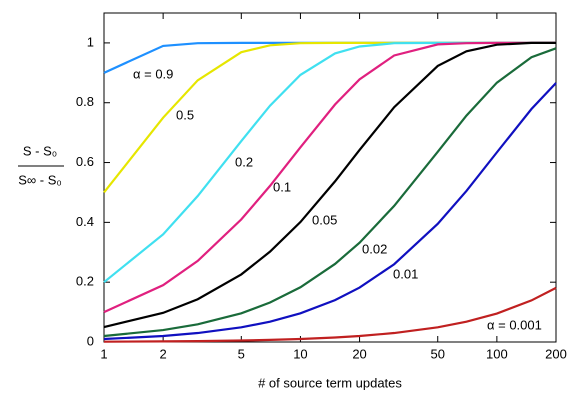 The height and width of the screenshot is (410, 578). What do you see at coordinates (241, 353) in the screenshot?
I see `x-tick-label: 5` at bounding box center [241, 353].